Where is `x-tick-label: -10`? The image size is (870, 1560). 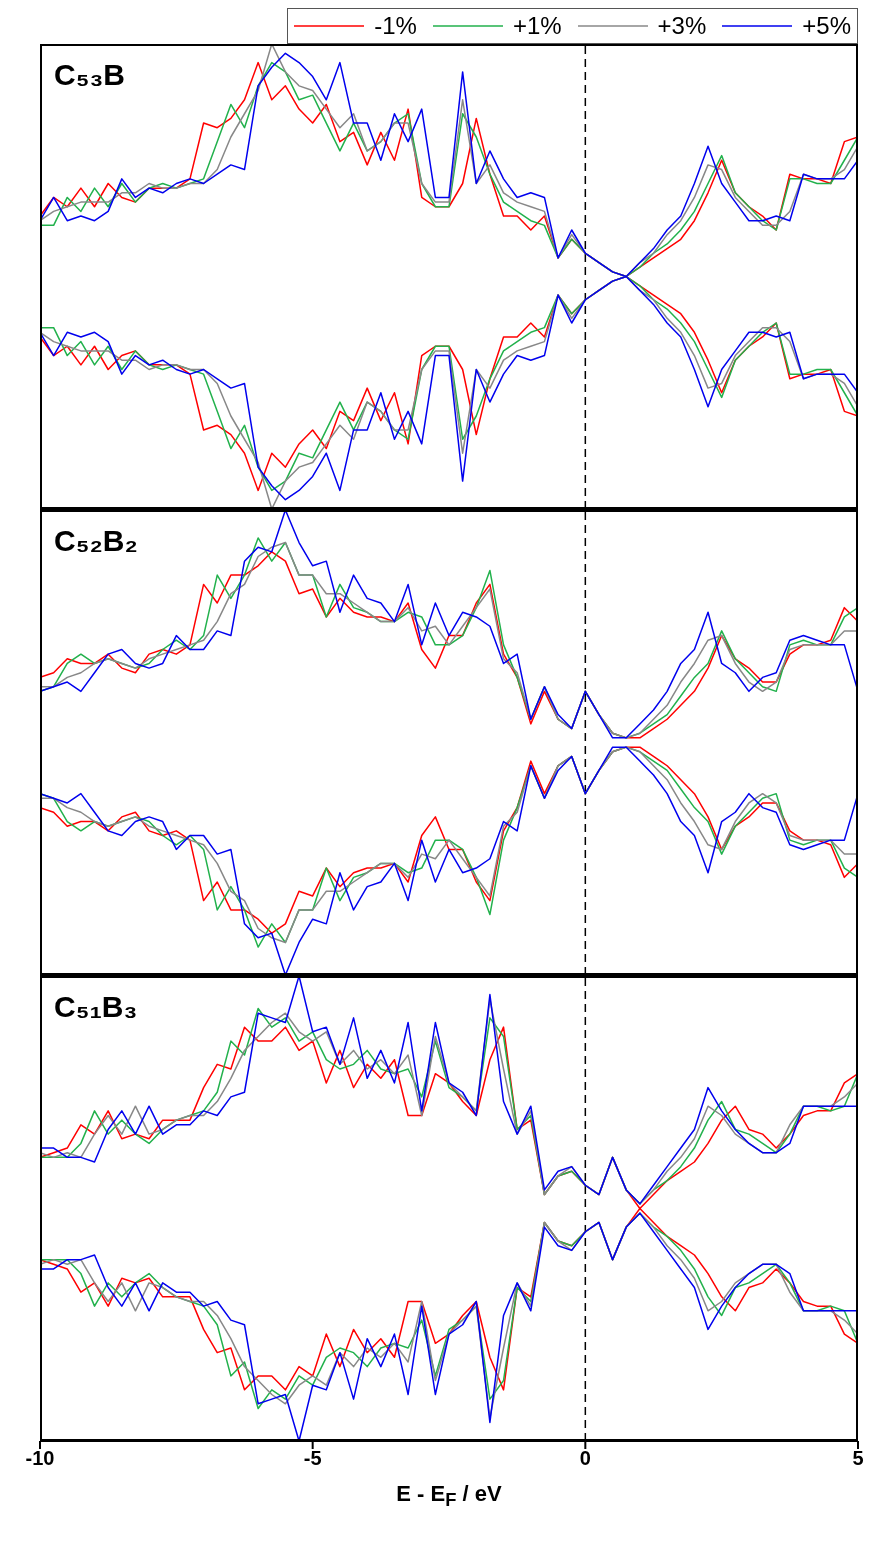 x-tick-label: -10 is located at coordinates (40, 1458).